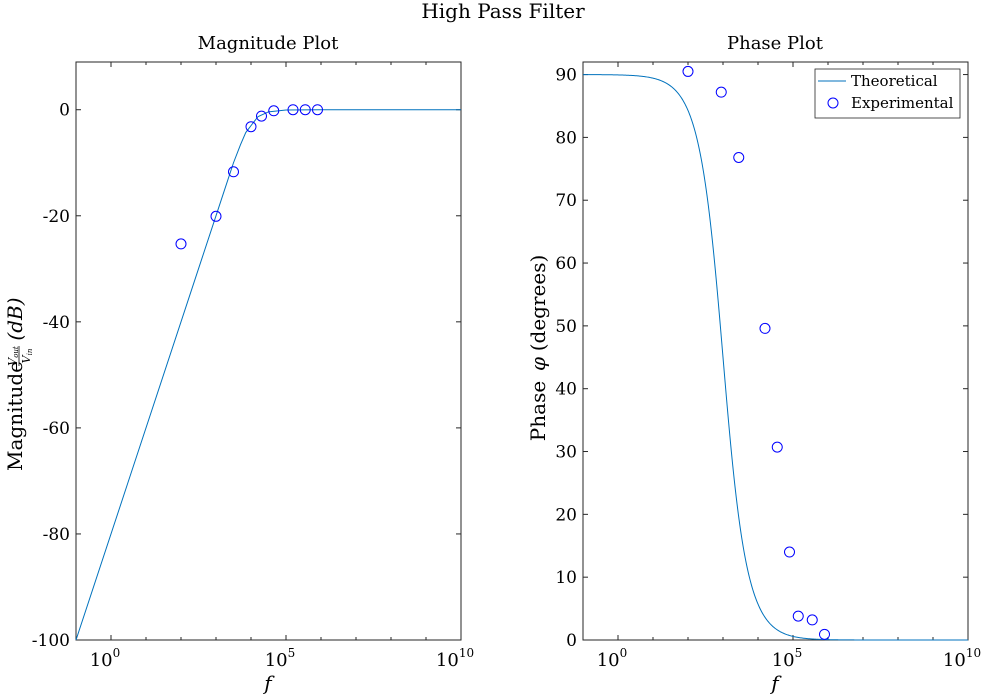 The image size is (986, 695). Describe the element at coordinates (566, 453) in the screenshot. I see `phase-y-tick-label: 30` at that location.